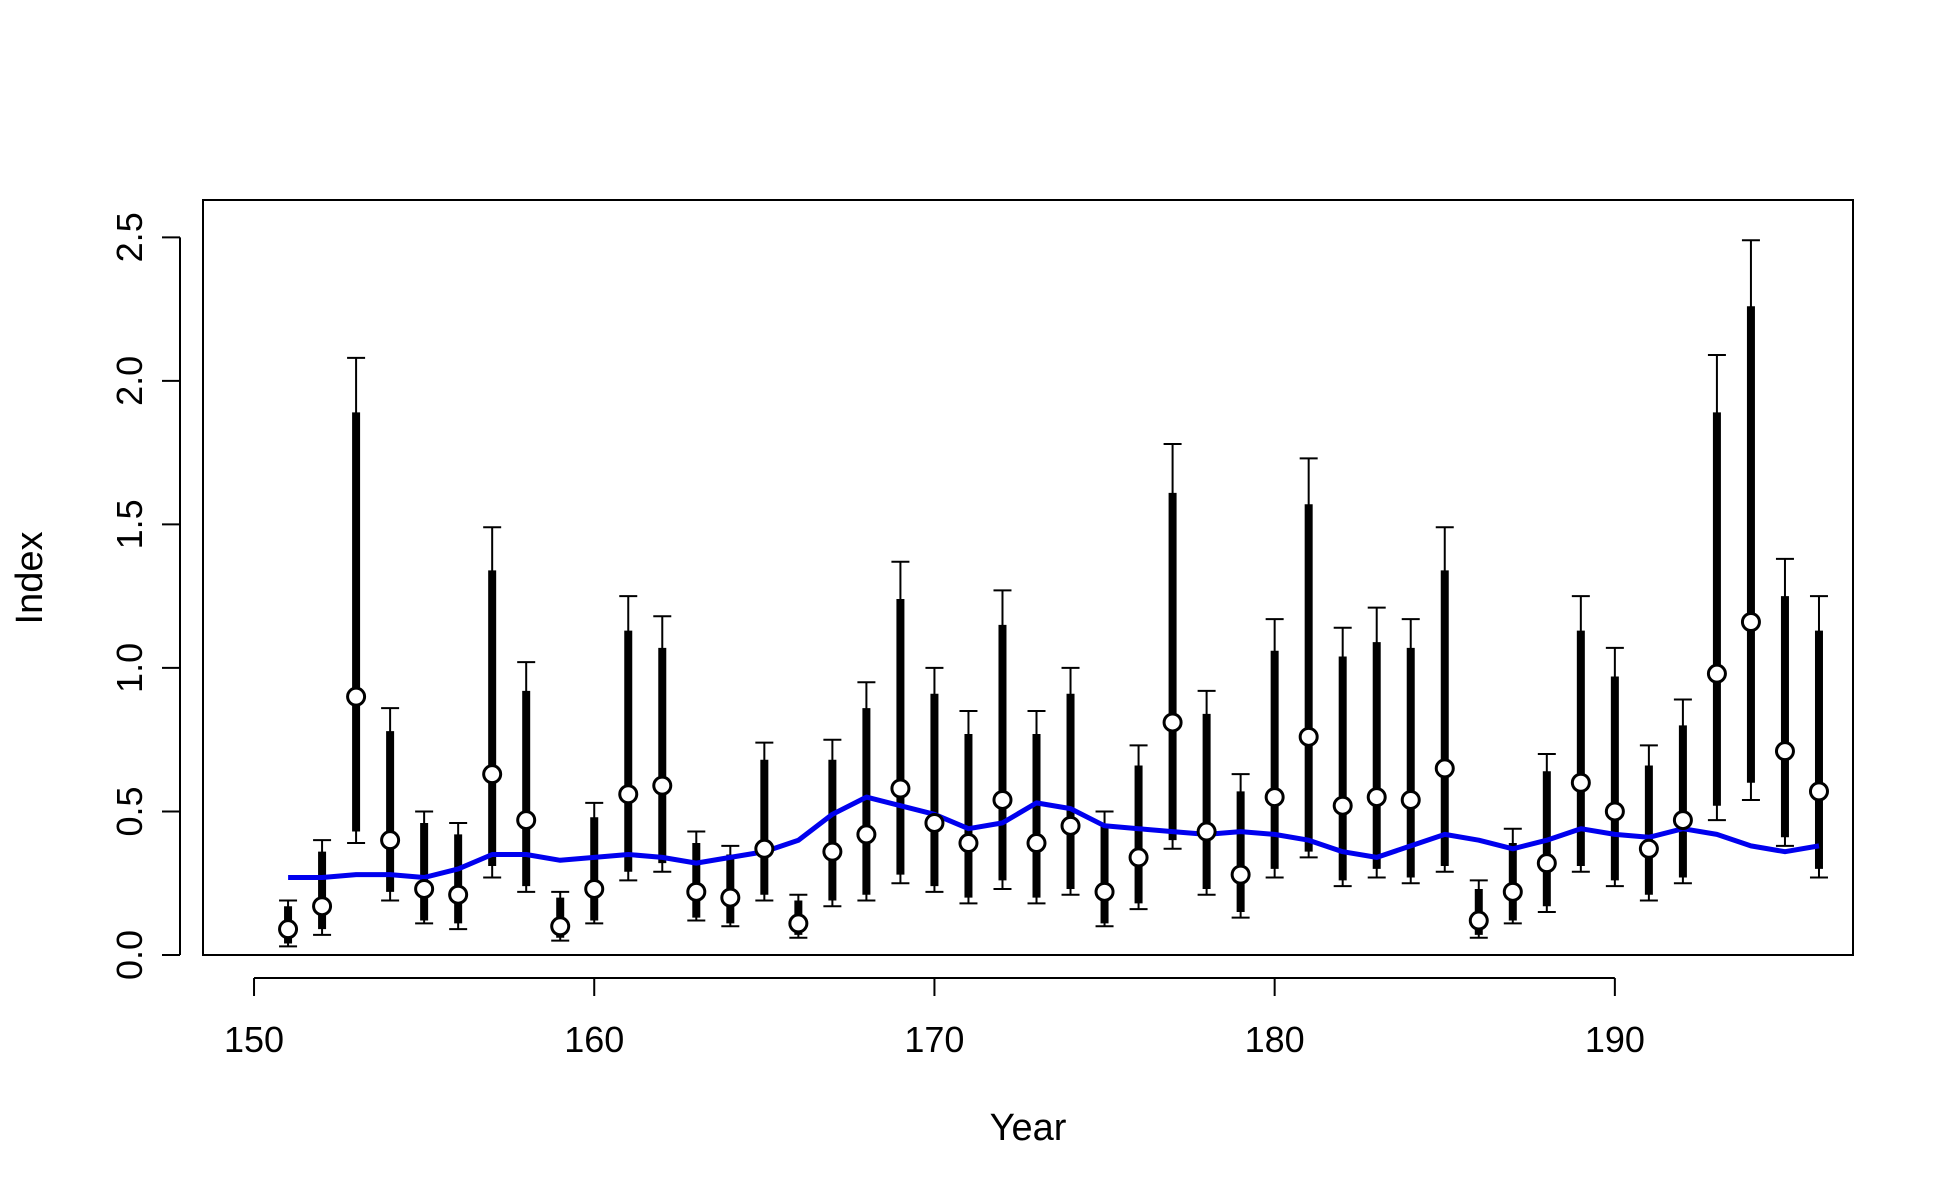  What do you see at coordinates (1615, 1039) in the screenshot?
I see `x-tick-label: 190` at bounding box center [1615, 1039].